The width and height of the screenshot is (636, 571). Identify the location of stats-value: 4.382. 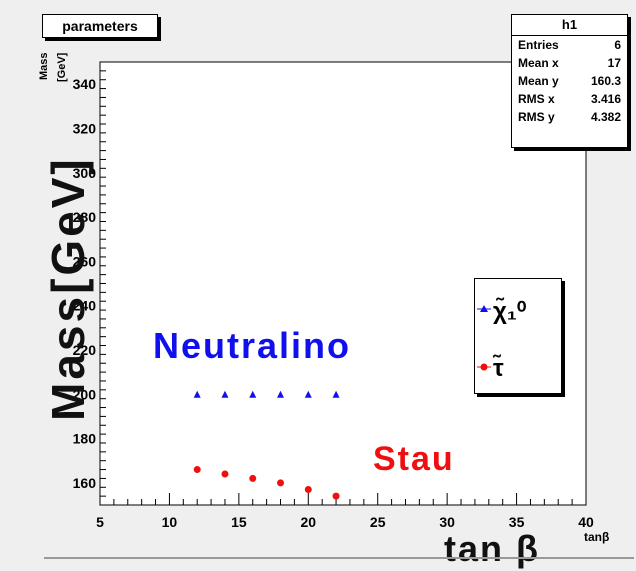
(605, 117).